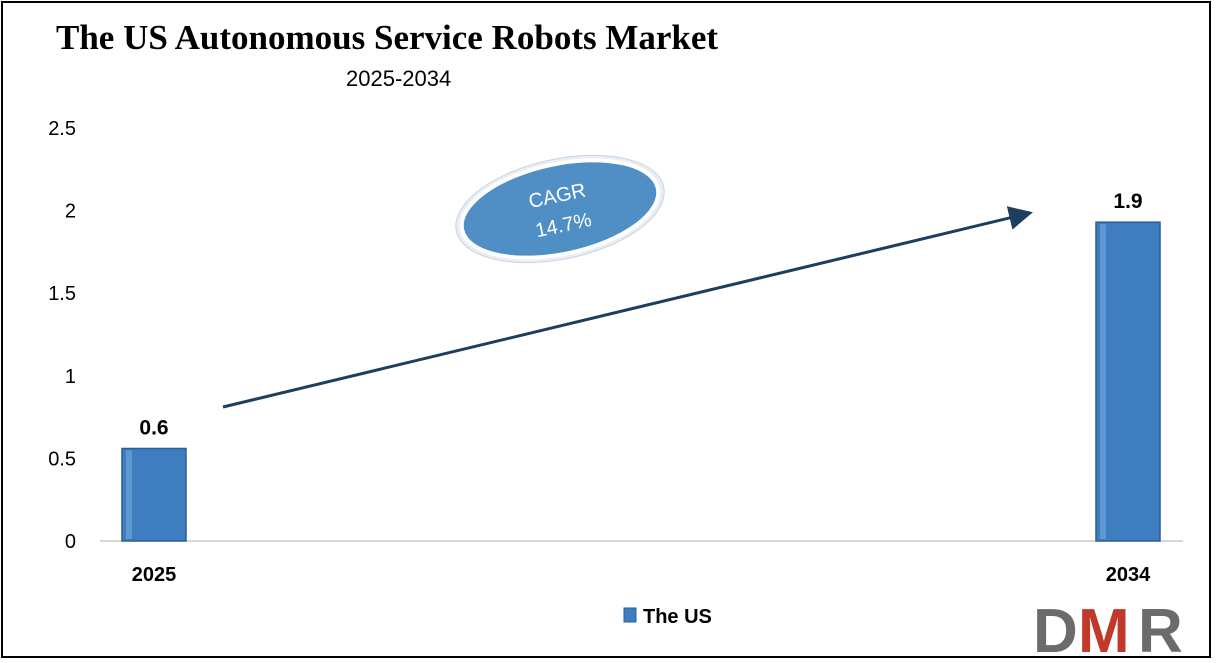  I want to click on legend-swatch, so click(630, 615).